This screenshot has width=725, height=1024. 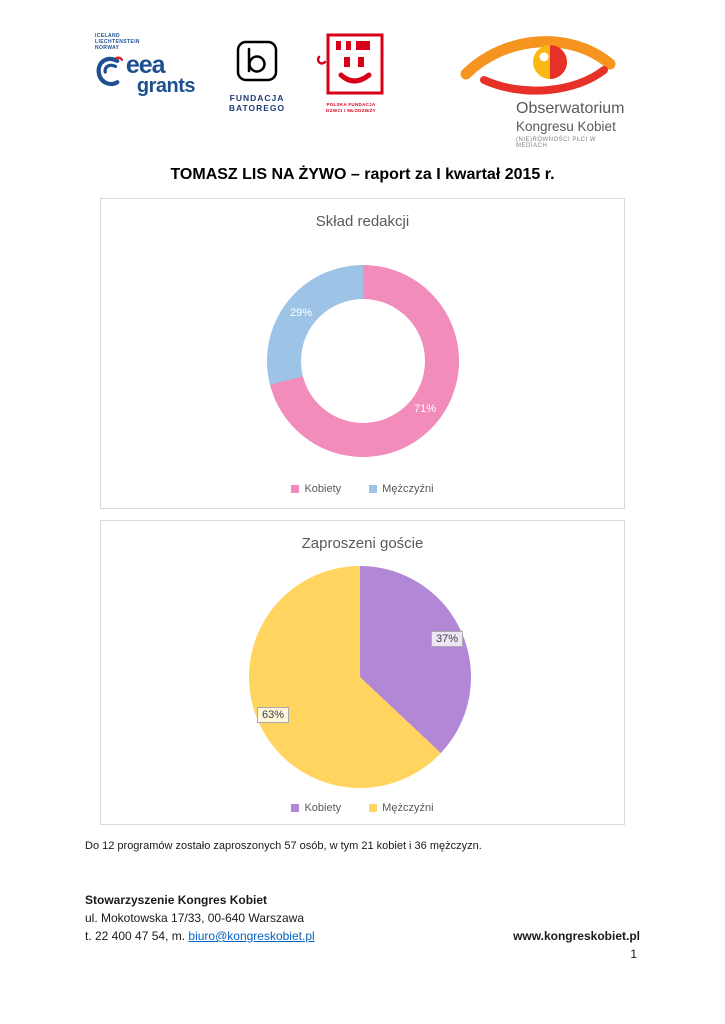 What do you see at coordinates (408, 489) in the screenshot?
I see `chart1-legend-label-mezczyzni: Mężczyźni` at bounding box center [408, 489].